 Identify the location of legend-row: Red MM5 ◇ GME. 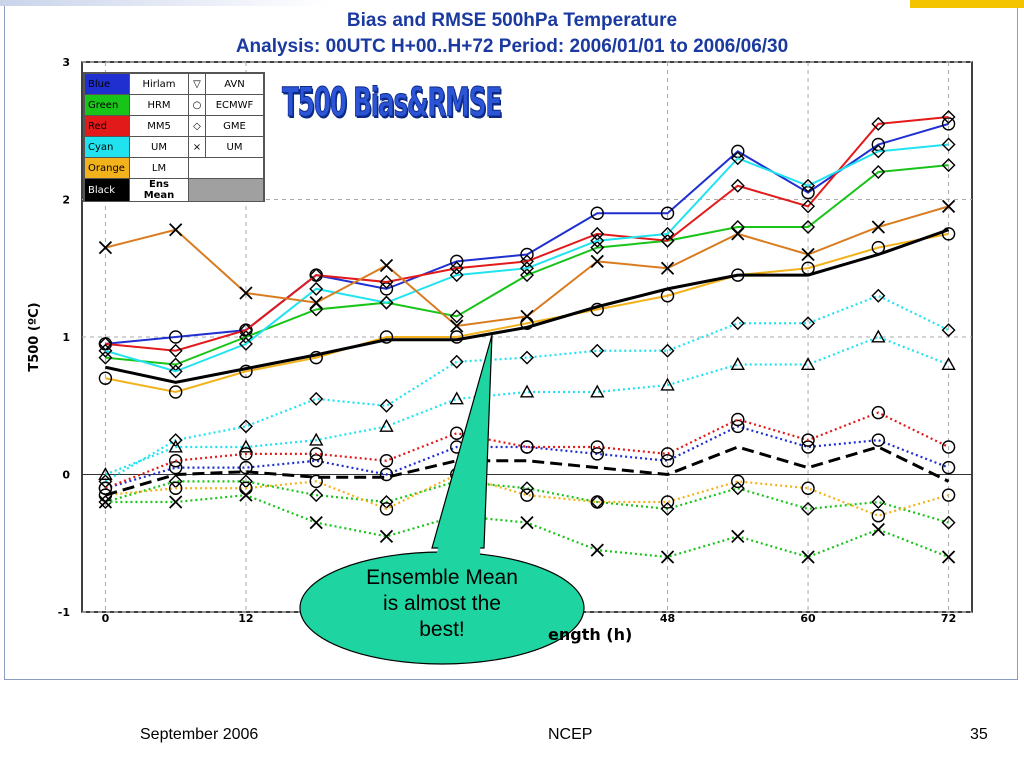
(174, 126).